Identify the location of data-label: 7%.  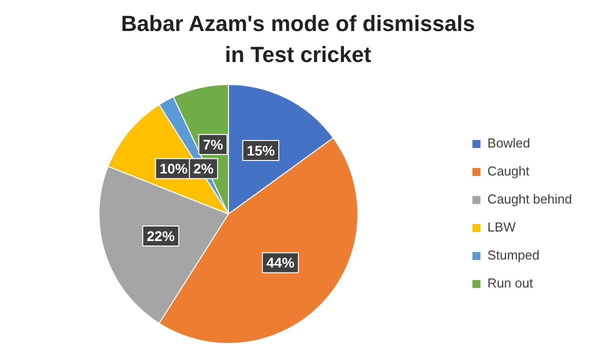
(213, 144).